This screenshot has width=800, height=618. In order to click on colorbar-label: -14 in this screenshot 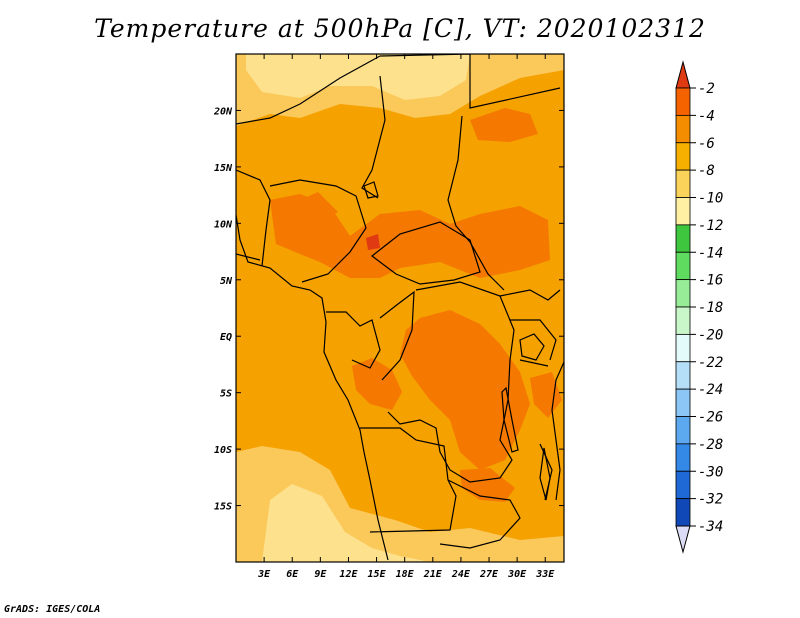, I will do `click(710, 253)`.